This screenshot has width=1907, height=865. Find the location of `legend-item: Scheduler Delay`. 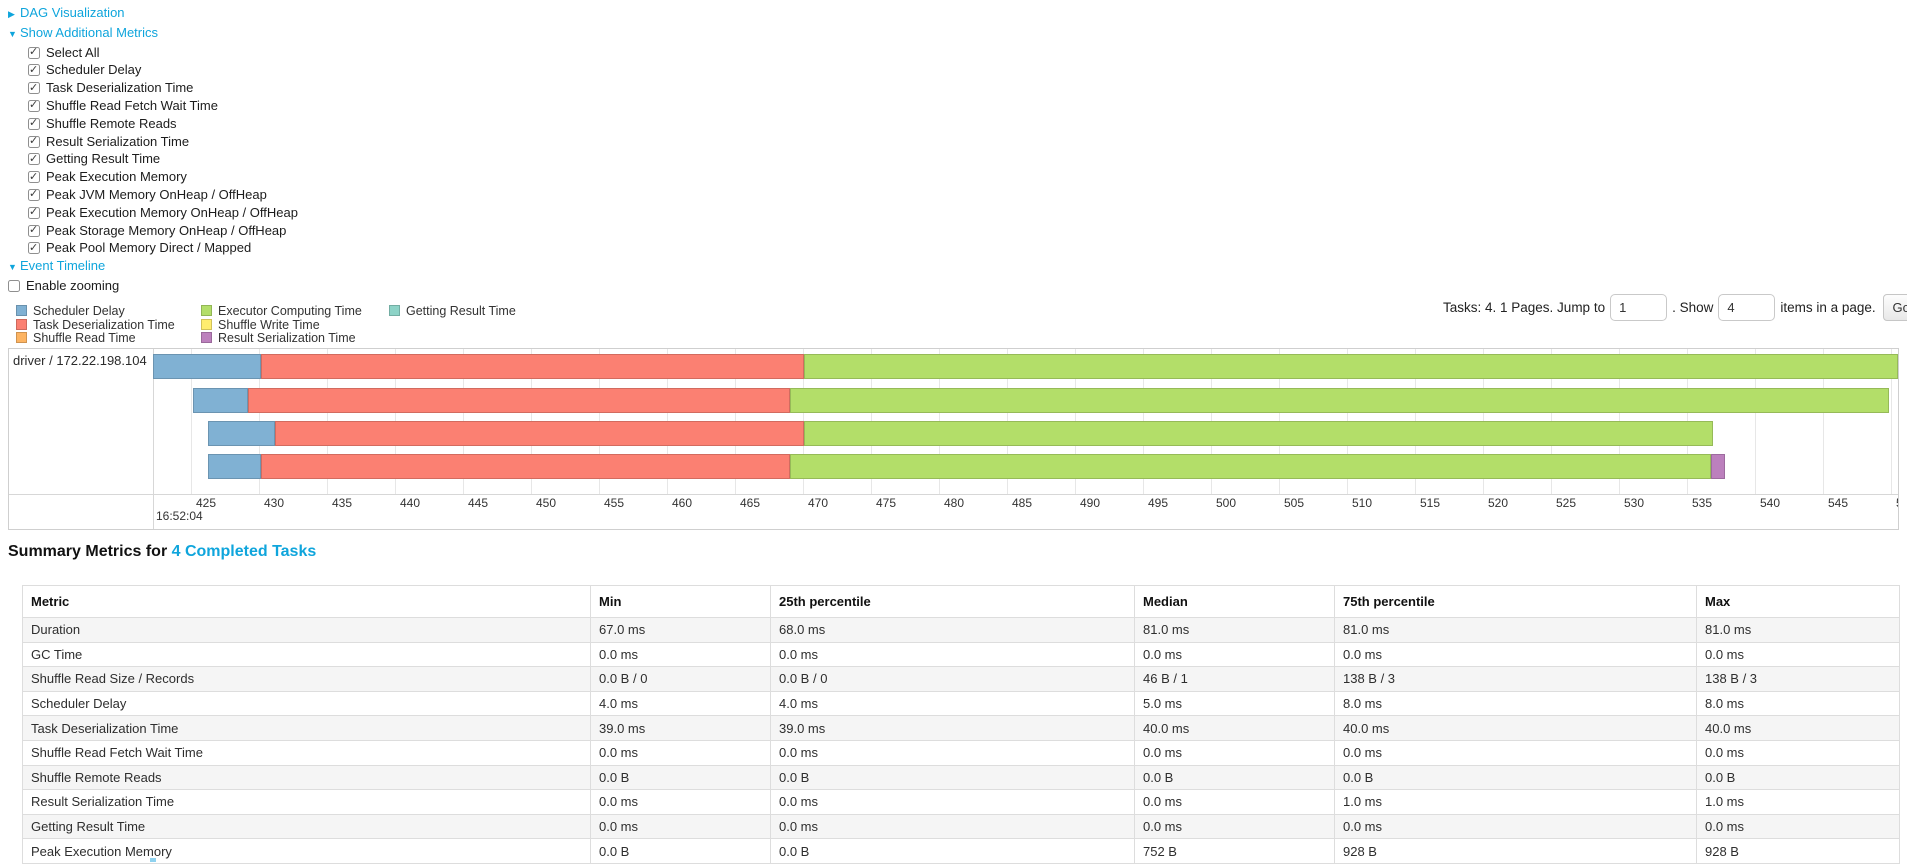

legend-item: Scheduler Delay is located at coordinates (70, 311).